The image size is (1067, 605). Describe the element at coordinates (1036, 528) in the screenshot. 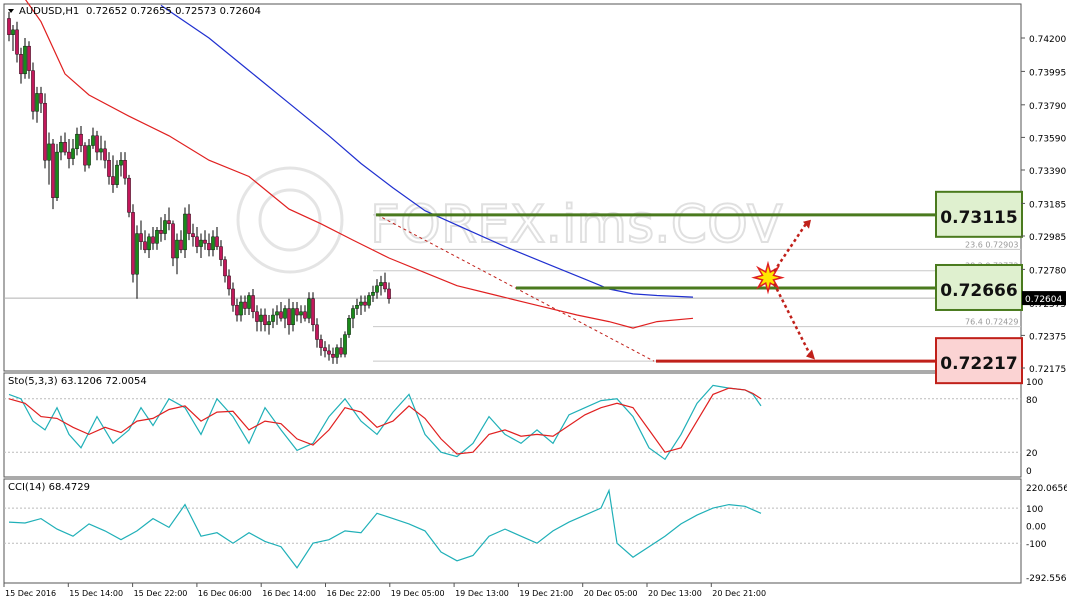

I see `cci-tick-label: 0.00` at that location.